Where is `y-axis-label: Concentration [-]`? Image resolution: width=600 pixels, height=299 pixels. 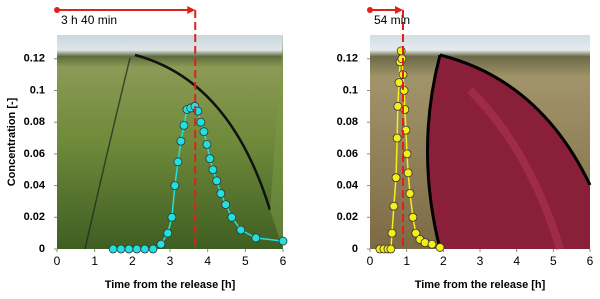
y-axis-label: Concentration [-] is located at coordinates (12, 141).